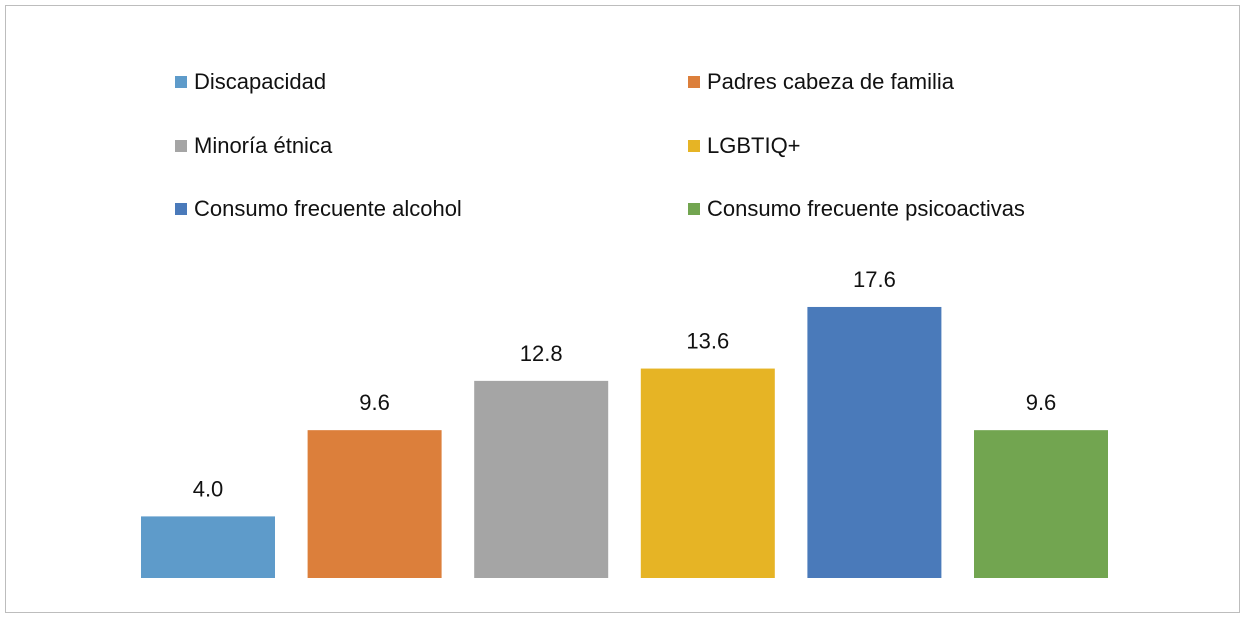 The width and height of the screenshot is (1248, 622). I want to click on legend-label: Consumo frecuente alcohol, so click(328, 208).